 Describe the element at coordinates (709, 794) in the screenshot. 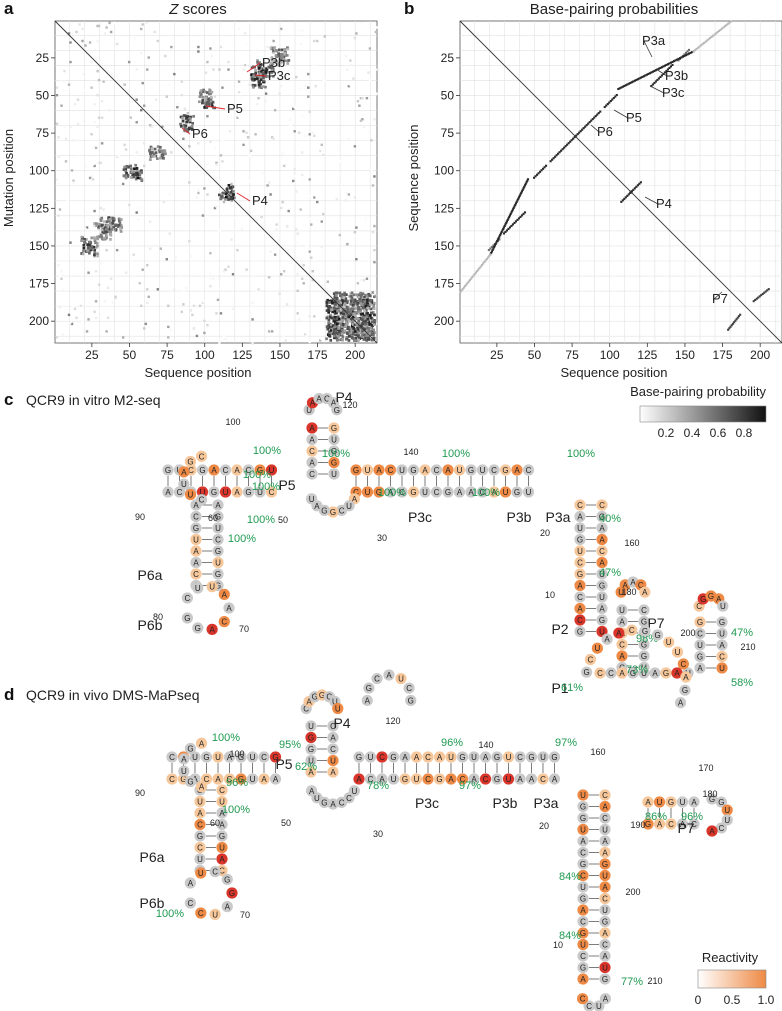

I see `position-number: 180` at that location.